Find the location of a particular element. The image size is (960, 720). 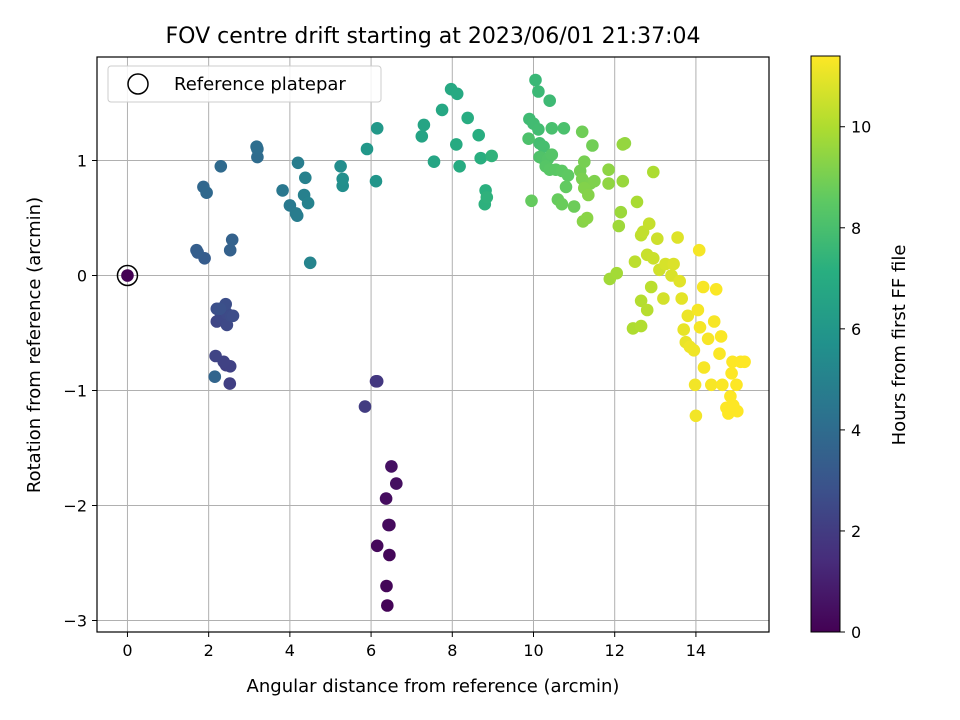

y-tick-label: −1 is located at coordinates (75, 391).